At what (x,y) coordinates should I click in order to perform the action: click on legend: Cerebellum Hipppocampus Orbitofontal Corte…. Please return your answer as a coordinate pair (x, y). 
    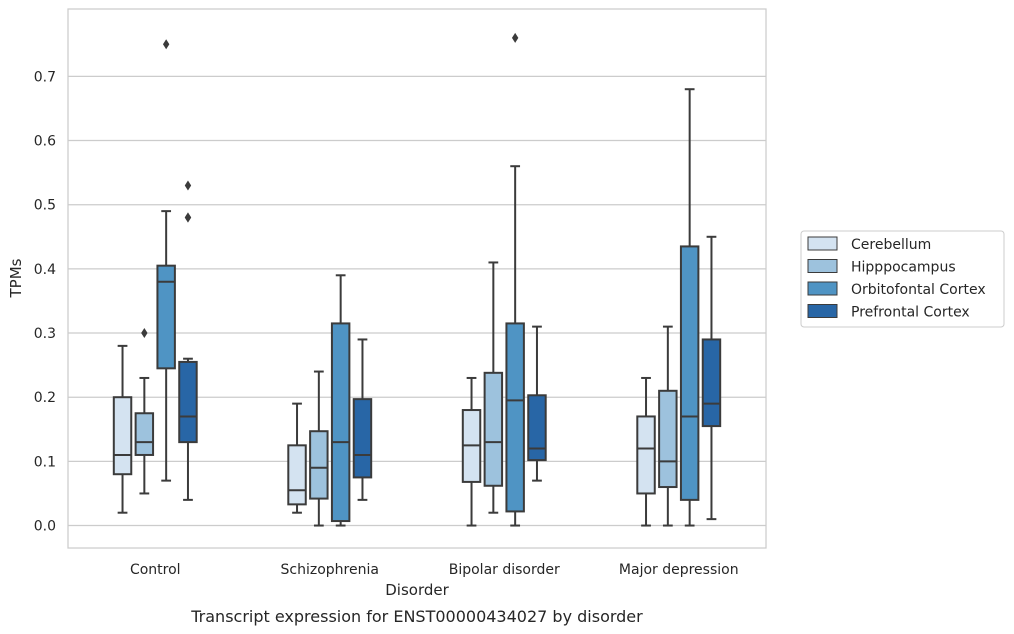
    Looking at the image, I should click on (902, 279).